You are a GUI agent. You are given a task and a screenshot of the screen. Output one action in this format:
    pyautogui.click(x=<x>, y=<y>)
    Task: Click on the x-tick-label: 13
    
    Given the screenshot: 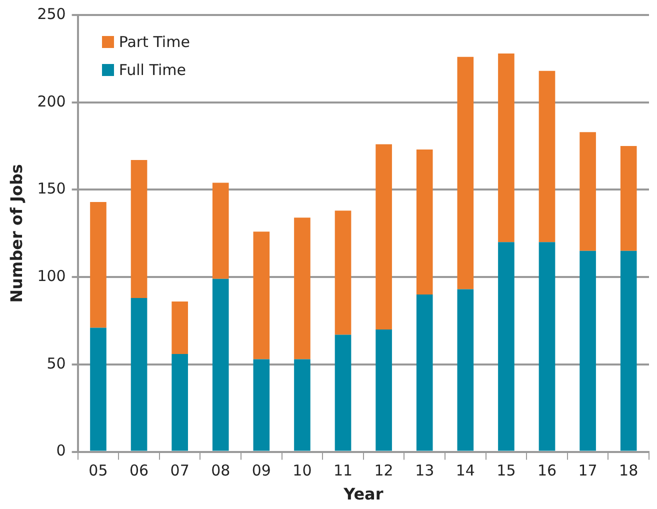 What is the action you would take?
    pyautogui.click(x=424, y=471)
    